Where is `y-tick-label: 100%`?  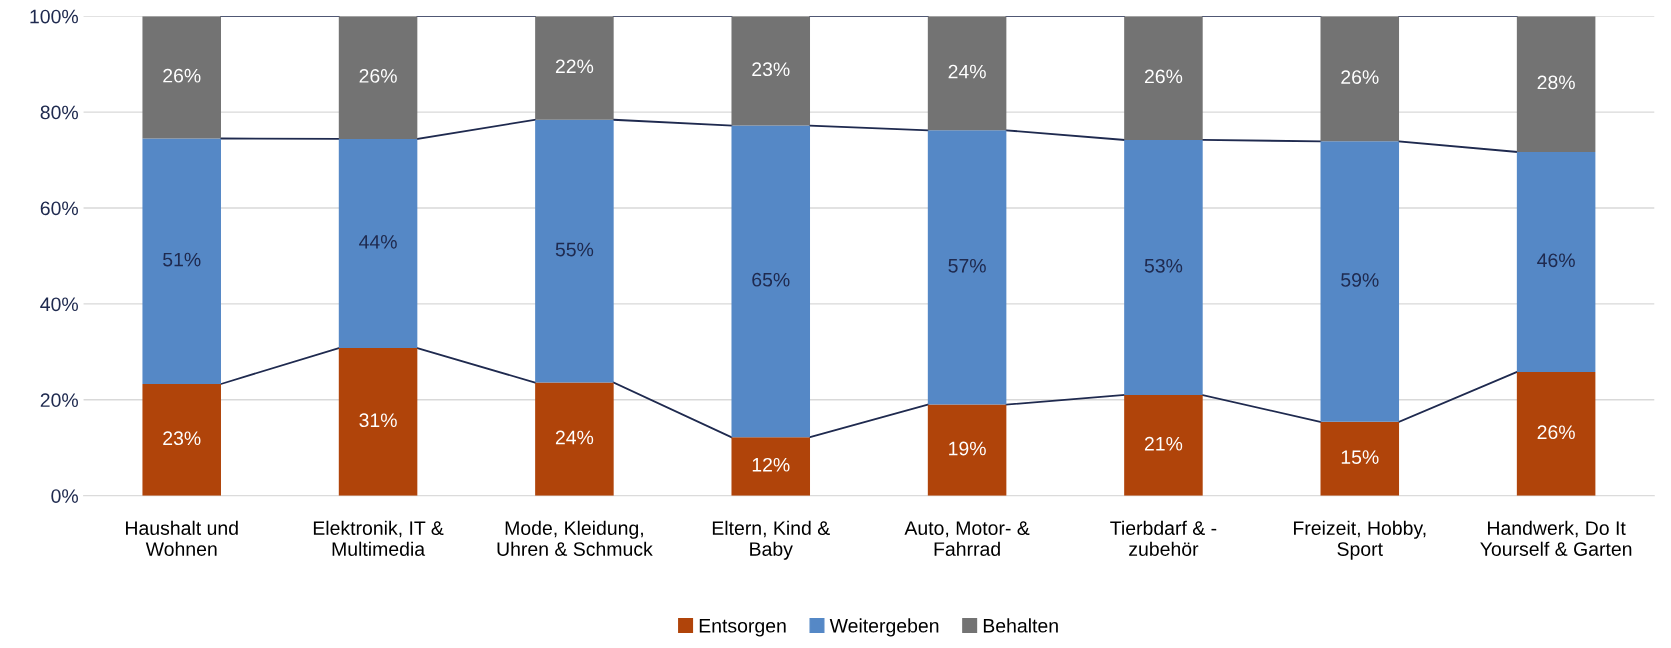 y-tick-label: 100% is located at coordinates (54, 16).